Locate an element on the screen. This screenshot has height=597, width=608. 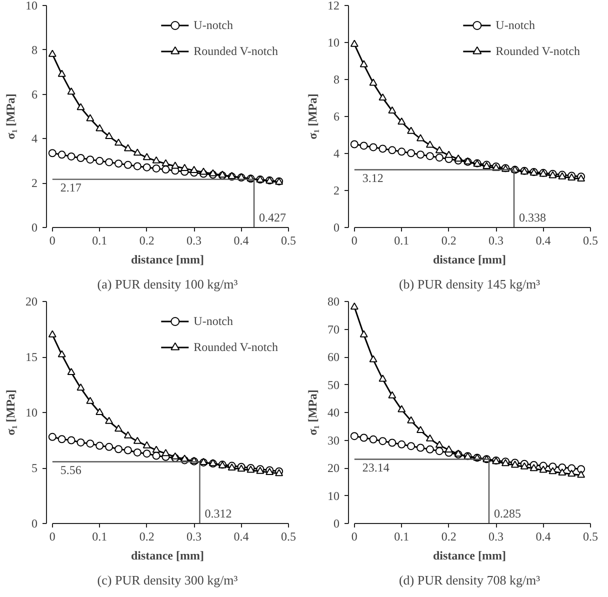
y-tick-label: 30 is located at coordinates (334, 440).